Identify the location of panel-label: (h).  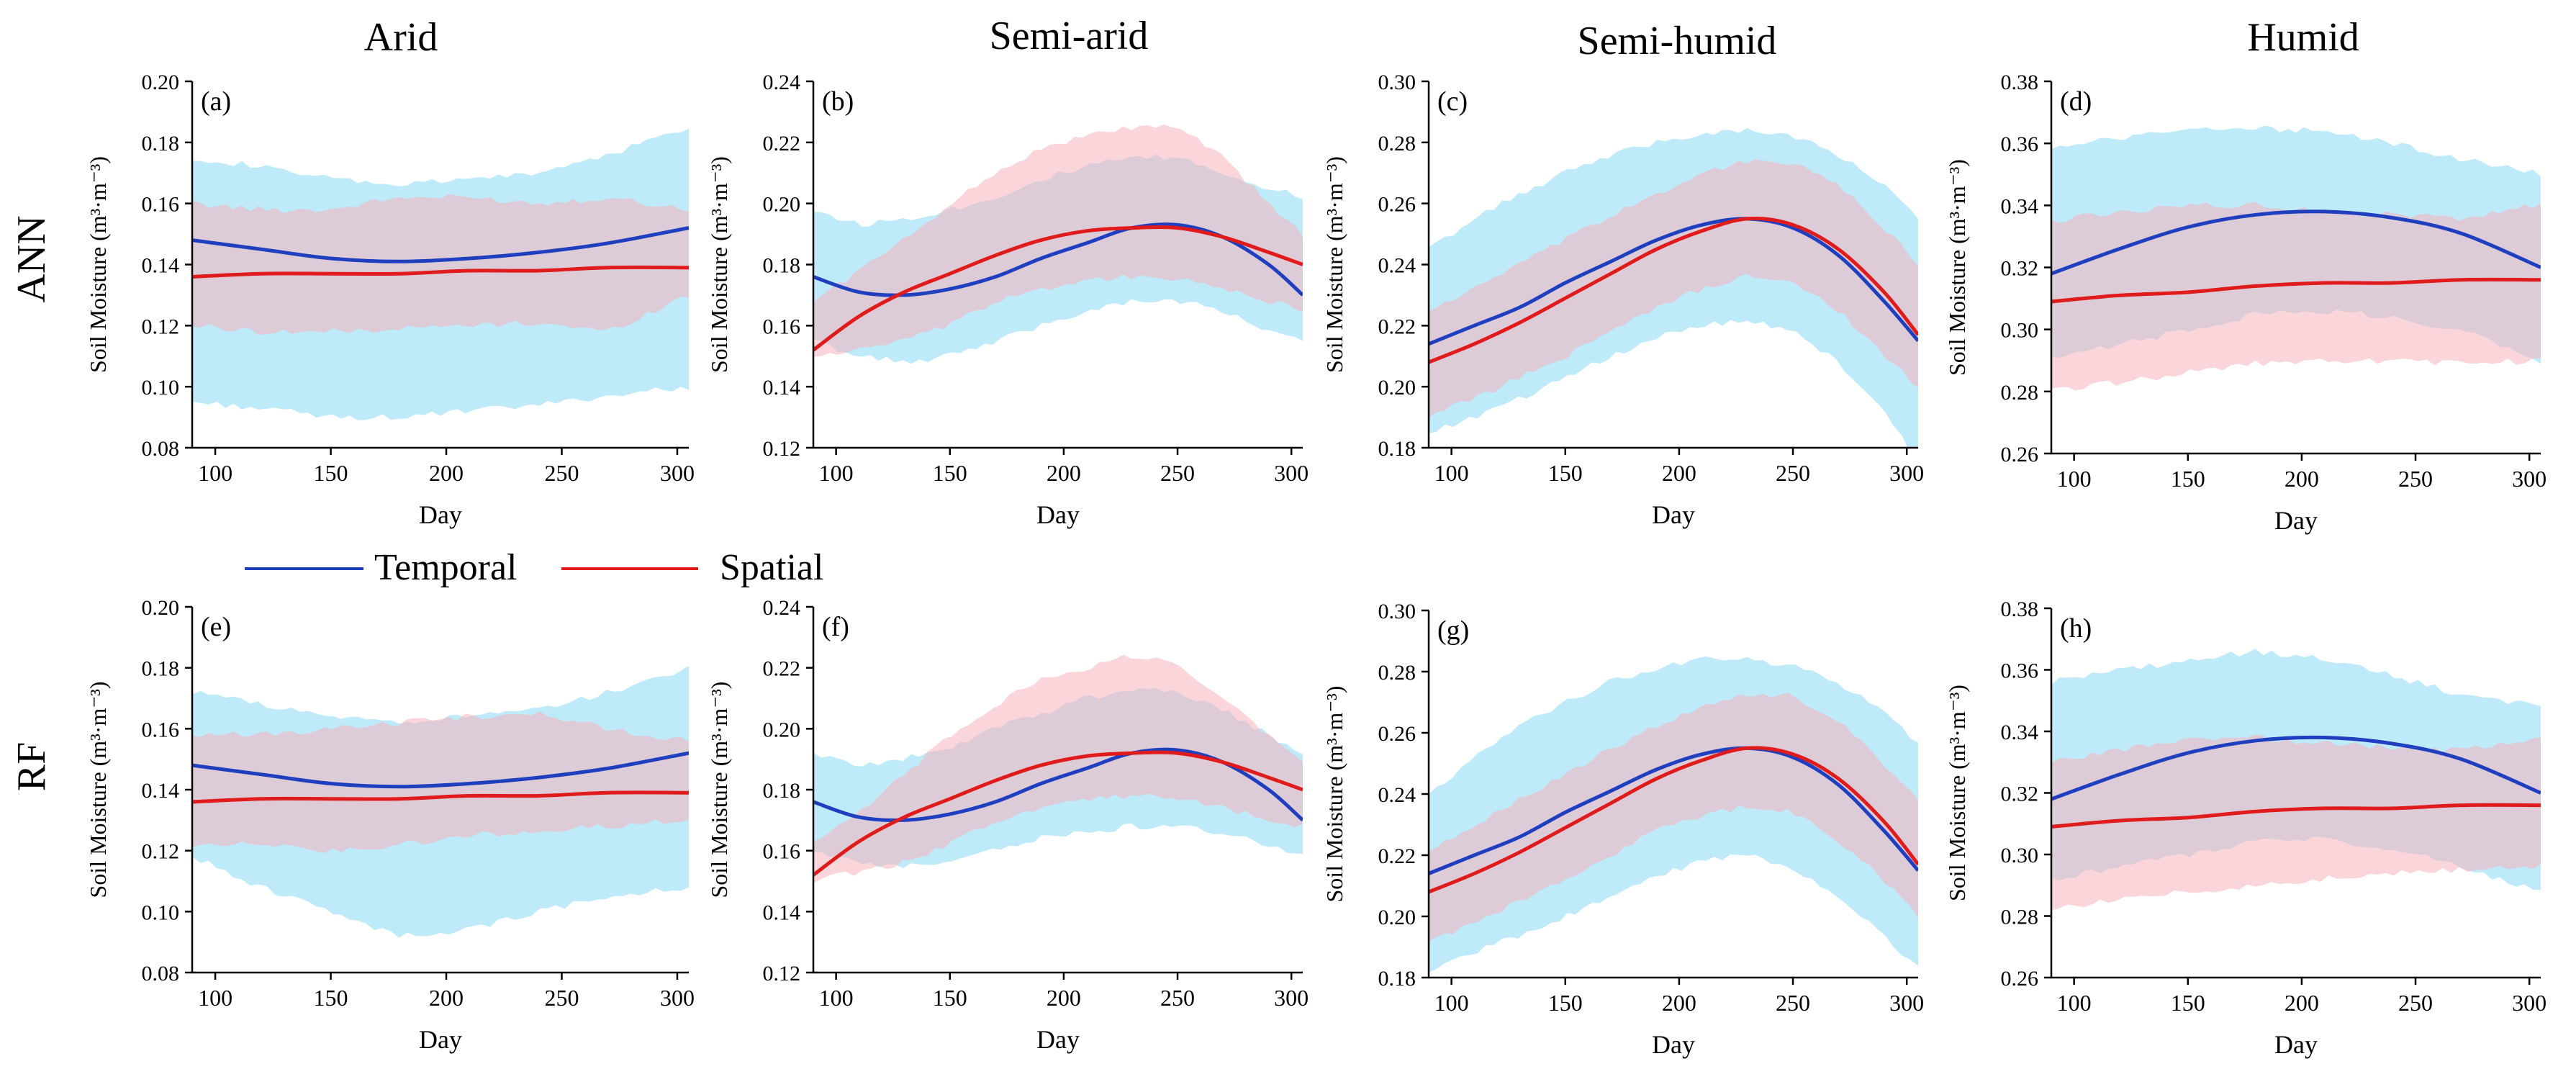
(2076, 629).